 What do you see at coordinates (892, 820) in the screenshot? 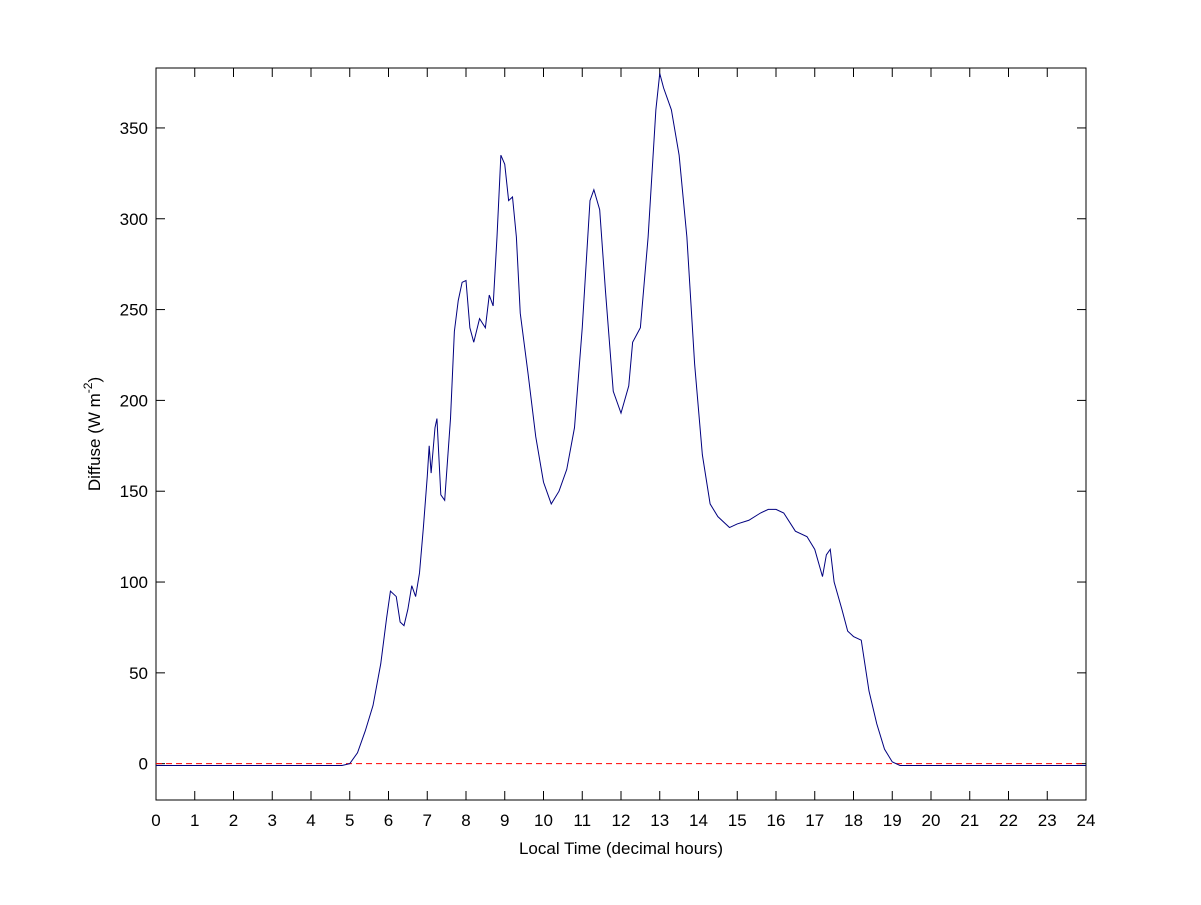
I see `x-tick-label: 19` at bounding box center [892, 820].